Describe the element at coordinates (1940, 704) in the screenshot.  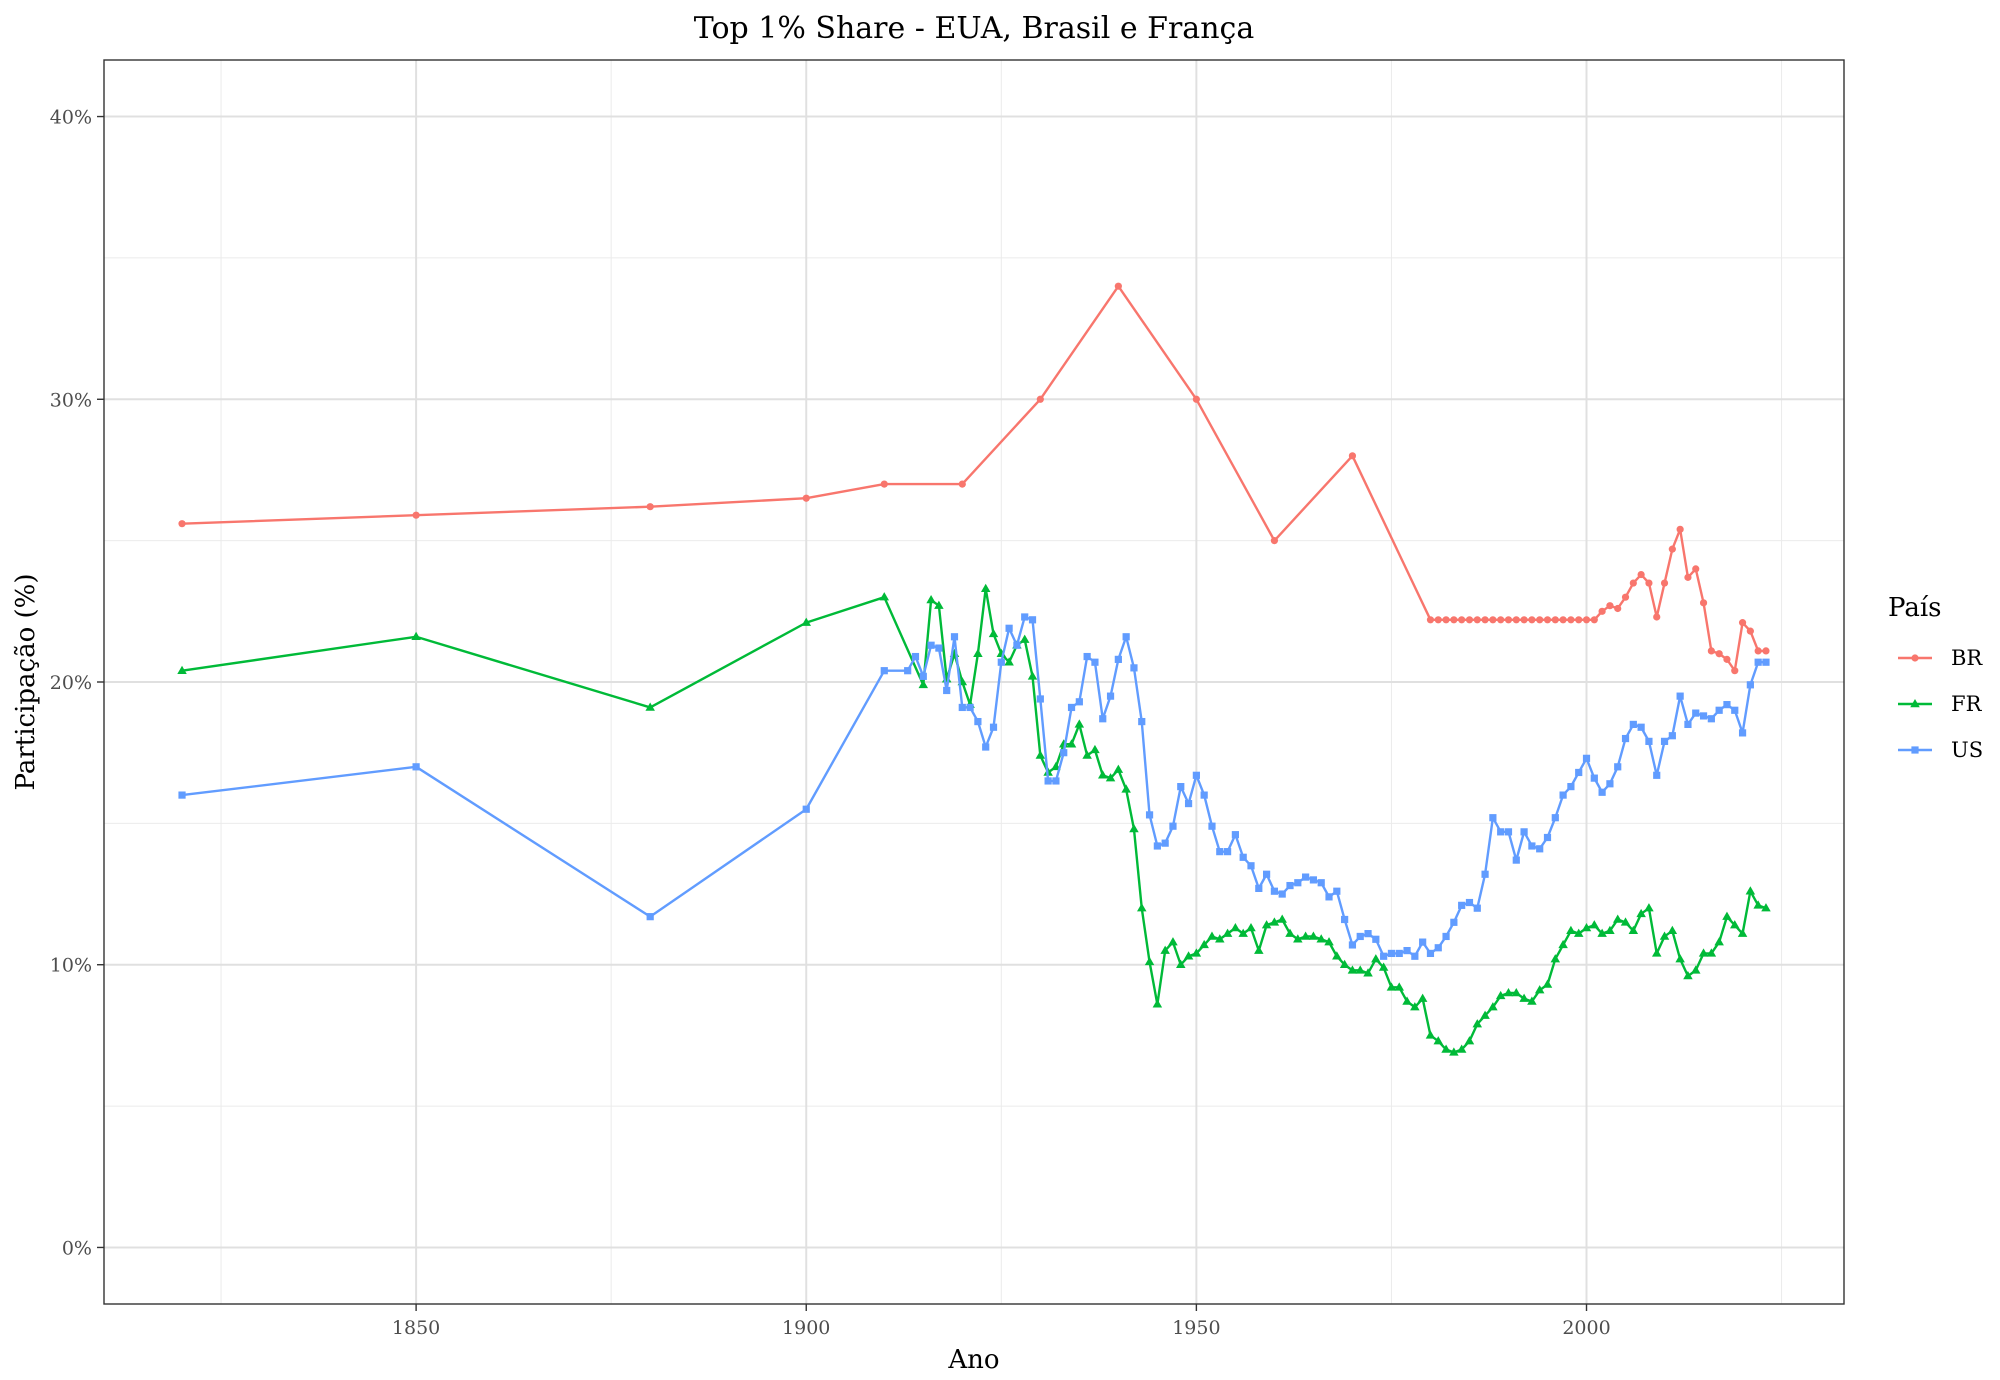
I see `legend-item-fr: FR` at that location.